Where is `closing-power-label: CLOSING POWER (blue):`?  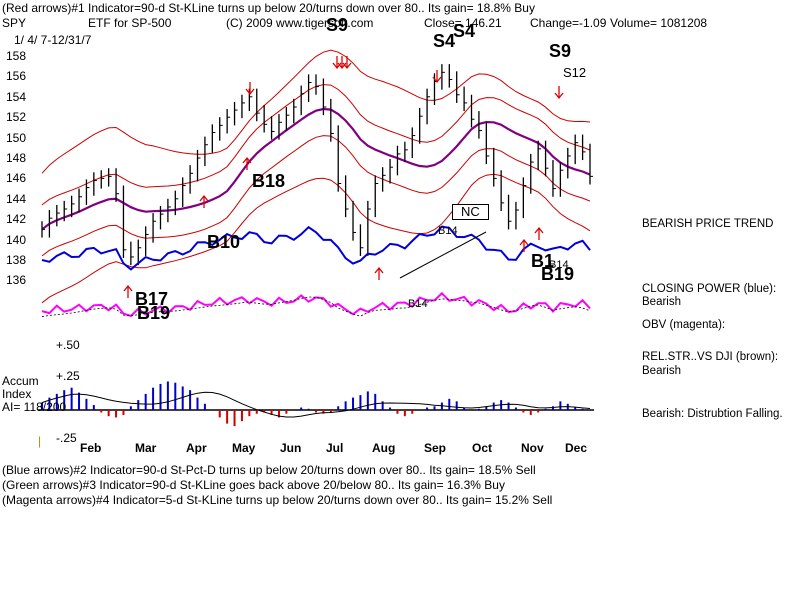 closing-power-label: CLOSING POWER (blue): is located at coordinates (709, 289).